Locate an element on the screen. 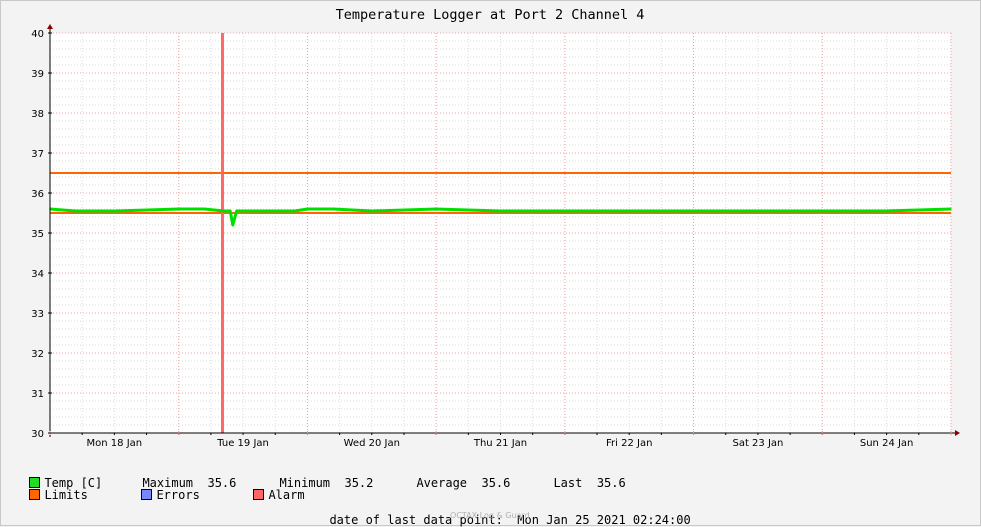 This screenshot has width=981, height=527. legend-maximum: Maximum 35.6 is located at coordinates (182, 477).